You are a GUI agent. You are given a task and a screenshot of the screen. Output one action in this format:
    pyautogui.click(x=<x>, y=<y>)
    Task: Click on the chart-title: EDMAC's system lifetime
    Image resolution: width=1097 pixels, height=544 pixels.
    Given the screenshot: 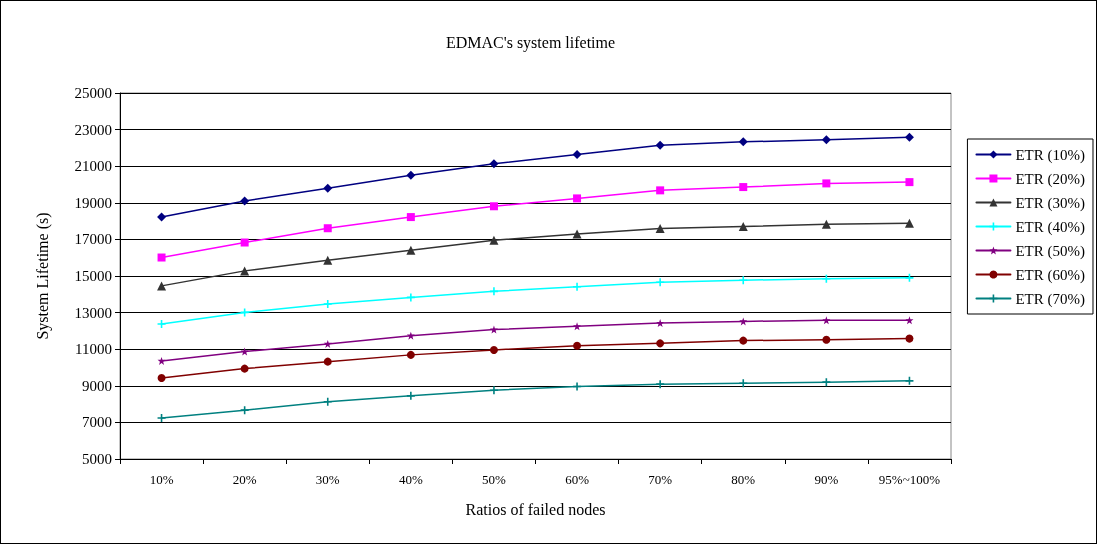 What is the action you would take?
    pyautogui.click(x=531, y=42)
    